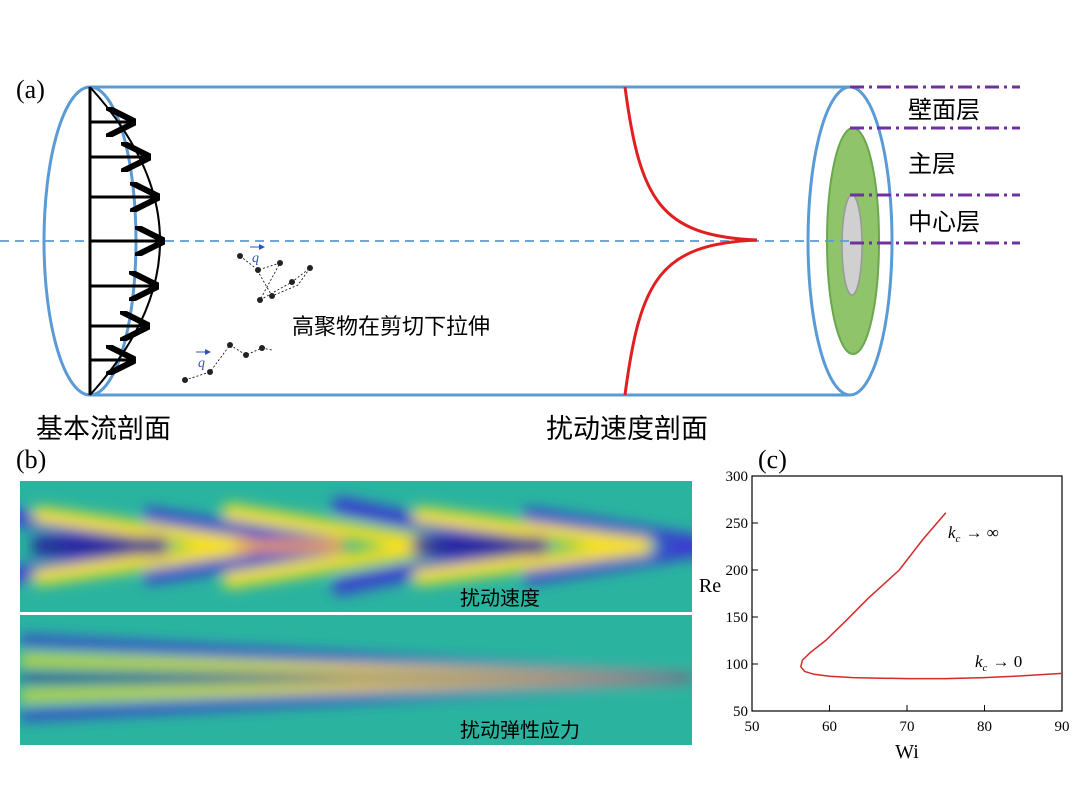  What do you see at coordinates (737, 571) in the screenshot?
I see `y-tick-label: 200` at bounding box center [737, 571].